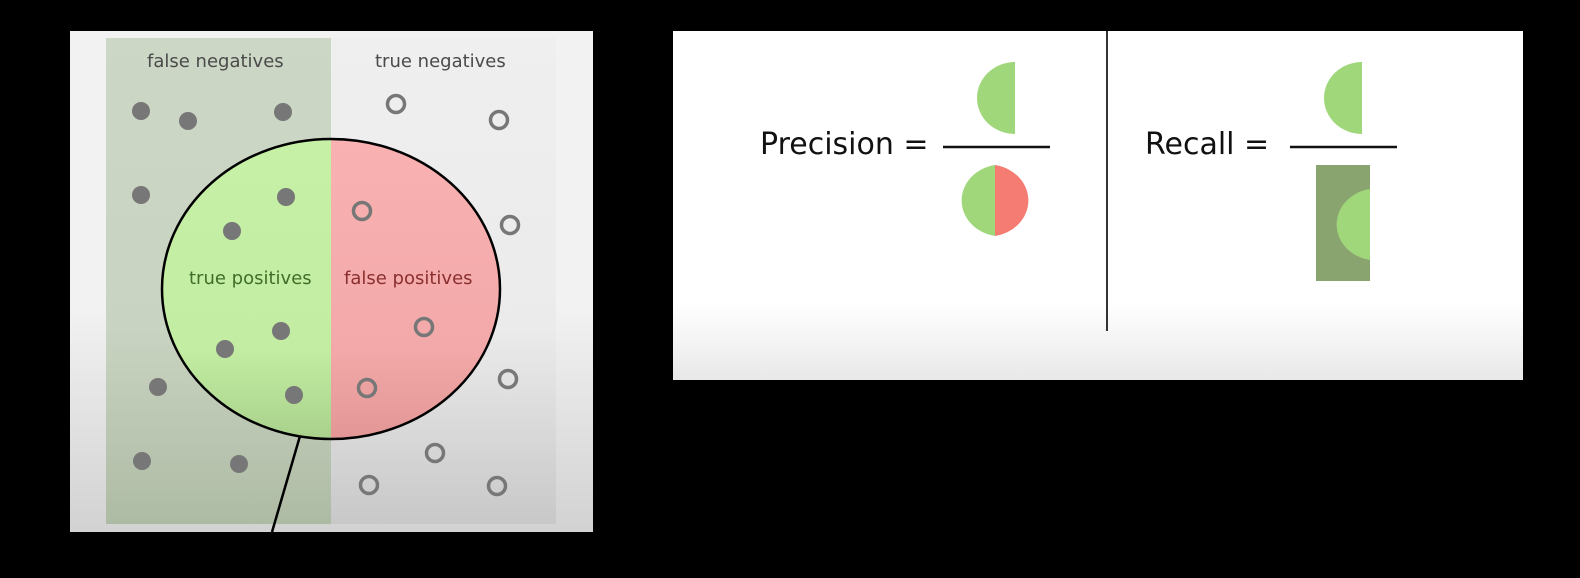 The width and height of the screenshot is (1580, 578). What do you see at coordinates (1012, 200) in the screenshot?
I see `precision-denominator-red-half` at bounding box center [1012, 200].